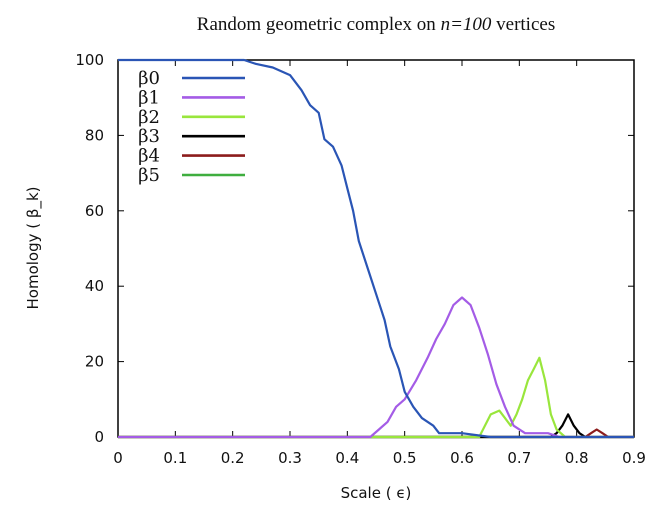  What do you see at coordinates (519, 458) in the screenshot?
I see `x-tick-label: 0.7` at bounding box center [519, 458].